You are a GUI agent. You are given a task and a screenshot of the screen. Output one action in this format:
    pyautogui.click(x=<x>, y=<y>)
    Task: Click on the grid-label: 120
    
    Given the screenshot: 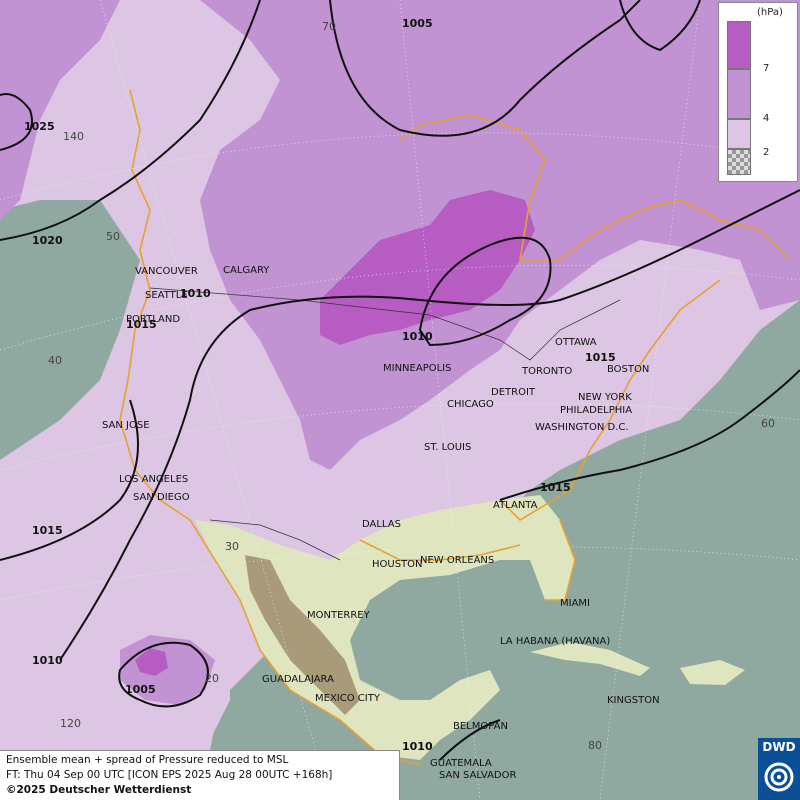 What is the action you would take?
    pyautogui.click(x=70, y=723)
    